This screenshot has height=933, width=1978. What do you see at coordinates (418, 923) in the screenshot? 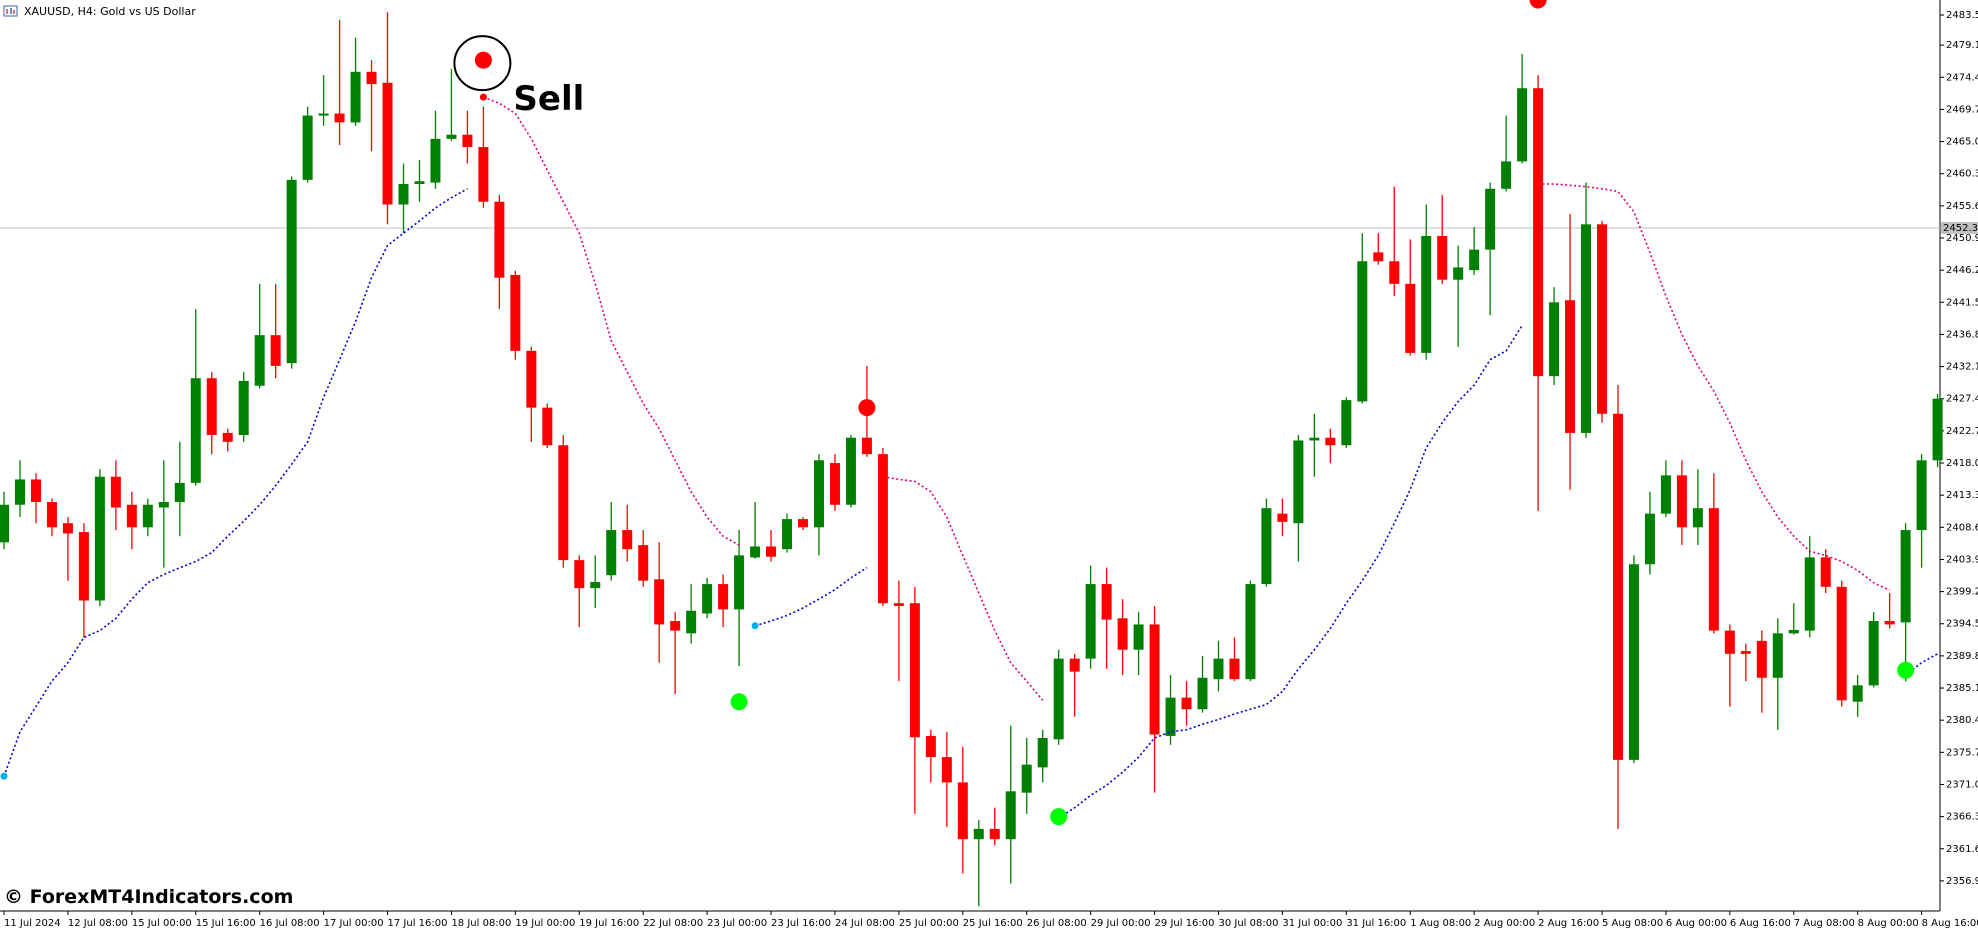
I see `x-tick-label: 17 Jul 16:00` at bounding box center [418, 923].